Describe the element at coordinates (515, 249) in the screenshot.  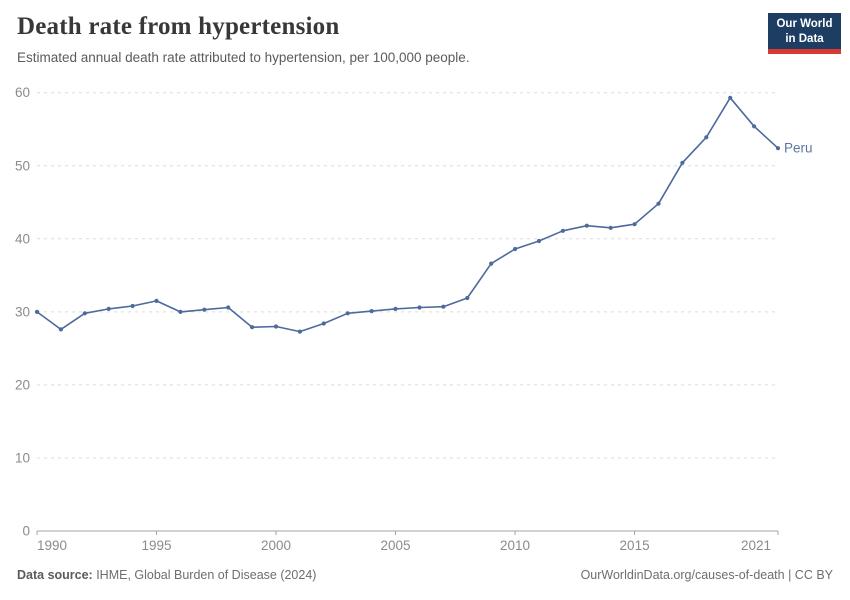
I see `data-point-2010` at that location.